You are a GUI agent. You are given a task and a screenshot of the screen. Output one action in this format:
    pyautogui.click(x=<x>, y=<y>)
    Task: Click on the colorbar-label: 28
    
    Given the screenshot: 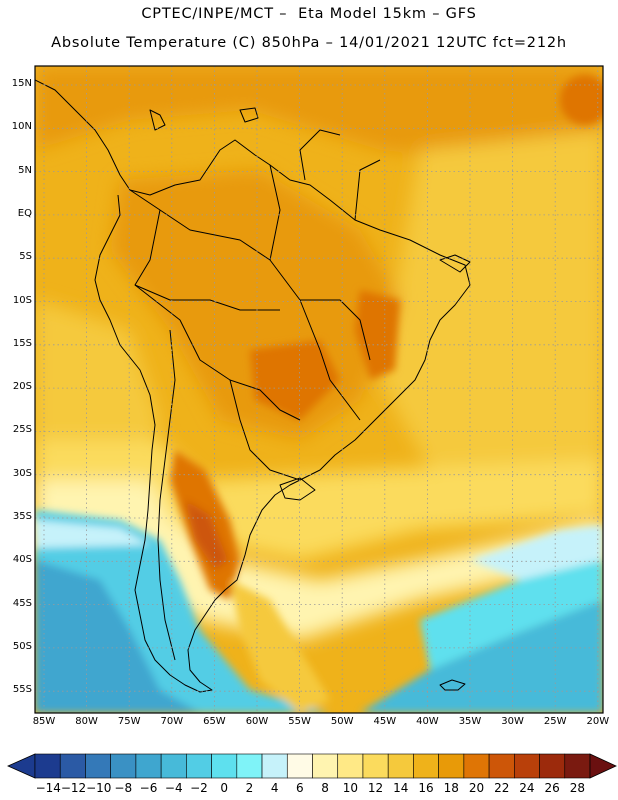 What is the action you would take?
    pyautogui.click(x=577, y=788)
    